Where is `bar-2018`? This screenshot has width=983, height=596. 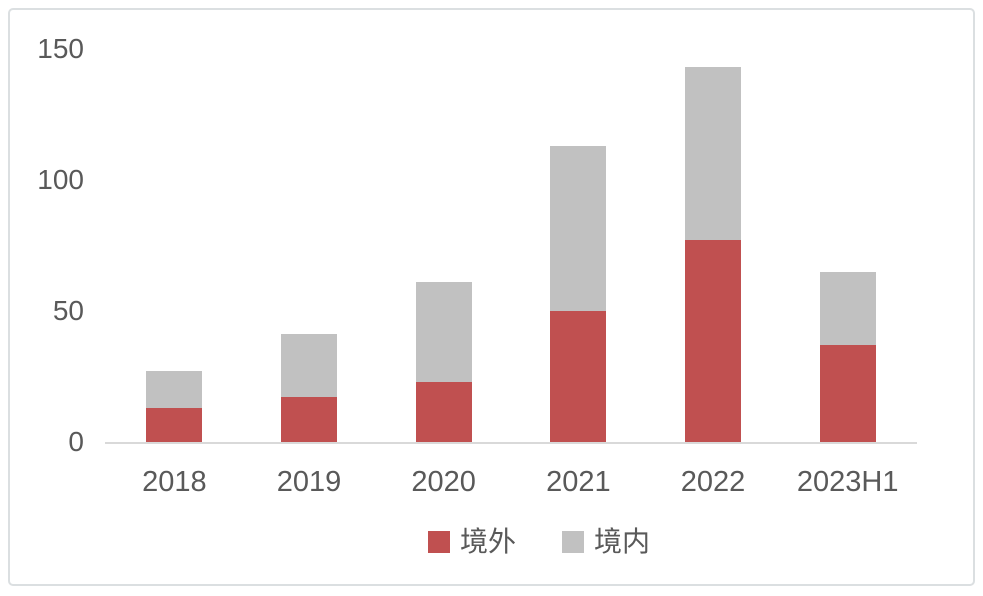
bar-2018 is located at coordinates (174, 406).